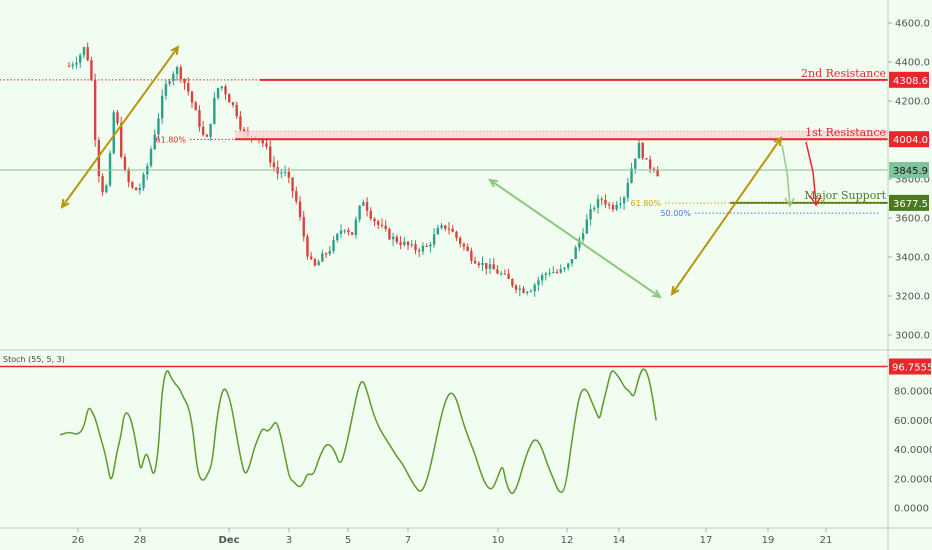 This screenshot has height=550, width=932. Describe the element at coordinates (913, 450) in the screenshot. I see `stoch-y-tick-label: 40.0000` at that location.